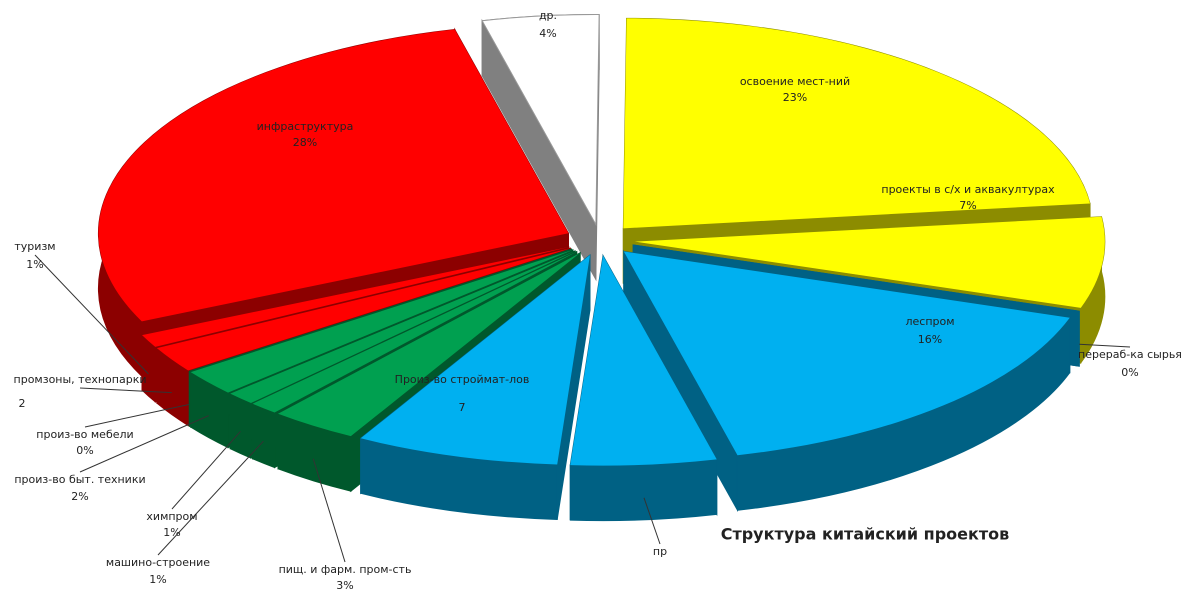  I want to click on slice-label: произ-во быт. техники, so click(79, 479).